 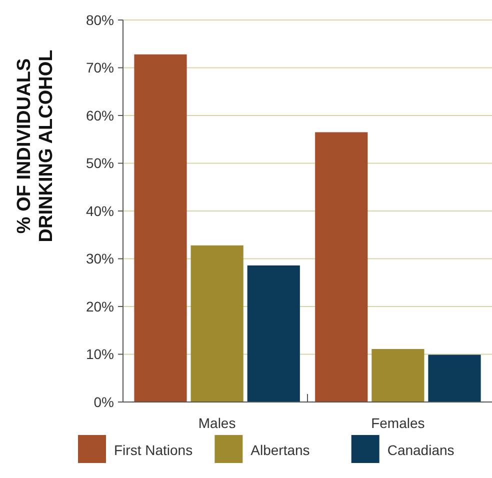 I want to click on legend-label: Albertans, so click(x=280, y=450).